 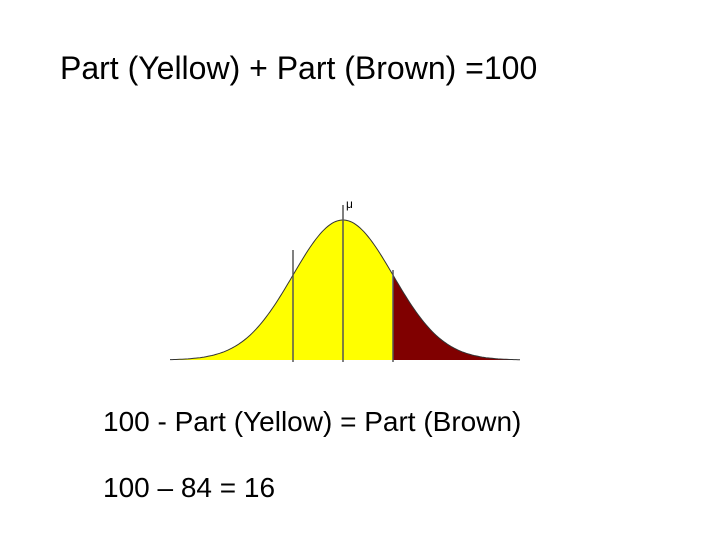 I want to click on title: Part (Yellow) + Part (Brown) =100, so click(x=299, y=68).